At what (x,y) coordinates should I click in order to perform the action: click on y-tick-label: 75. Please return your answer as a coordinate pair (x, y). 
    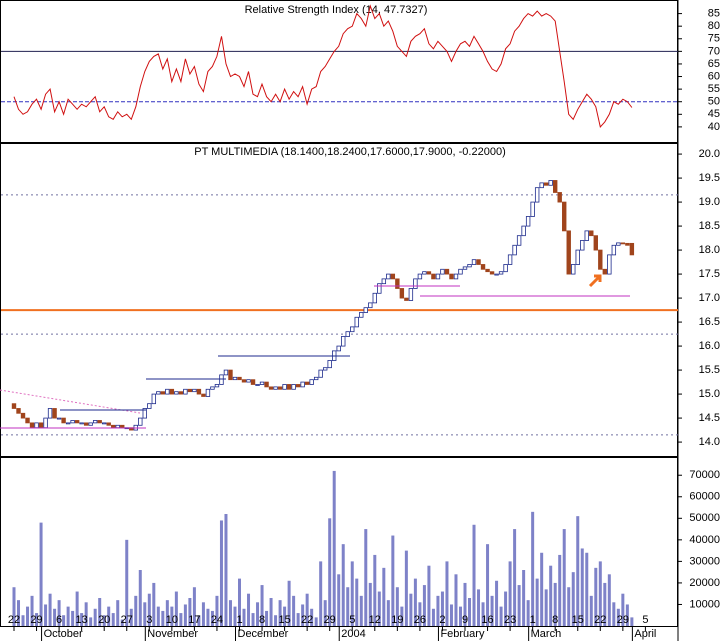
    Looking at the image, I should click on (714, 39).